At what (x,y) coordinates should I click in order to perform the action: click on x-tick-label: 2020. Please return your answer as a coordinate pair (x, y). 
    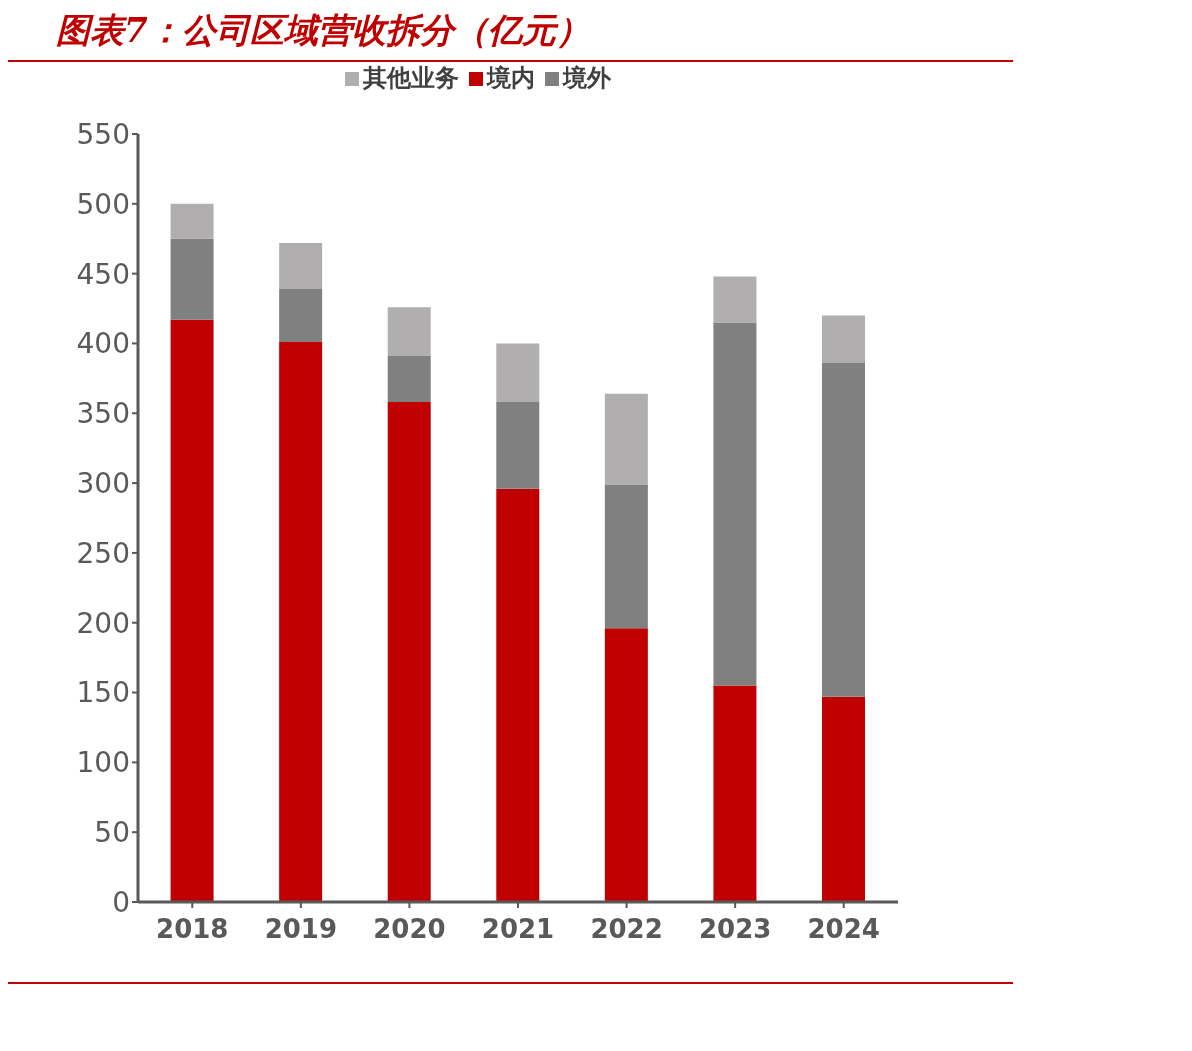
    Looking at the image, I should click on (409, 929).